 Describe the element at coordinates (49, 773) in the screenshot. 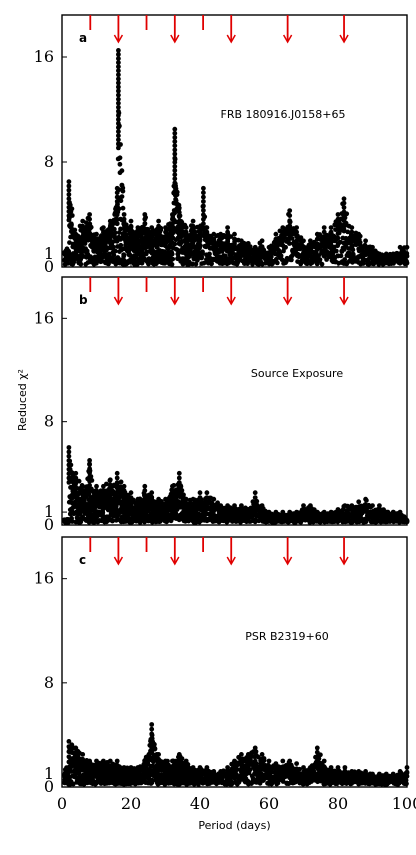

I see `y-tick-label: 1` at that location.